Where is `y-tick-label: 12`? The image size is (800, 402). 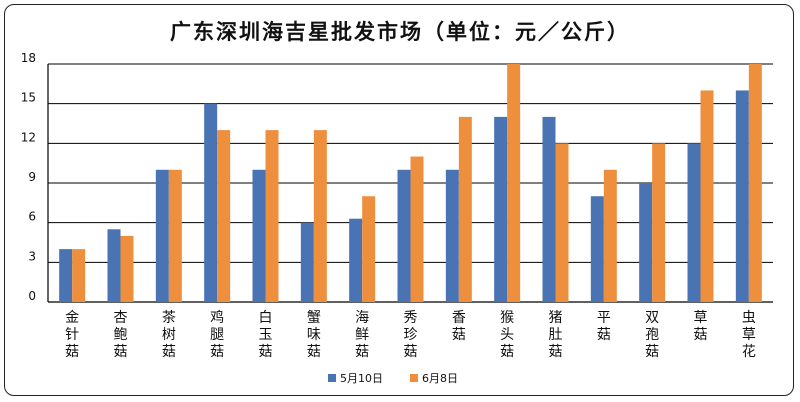
y-tick-label: 12 is located at coordinates (28, 137).